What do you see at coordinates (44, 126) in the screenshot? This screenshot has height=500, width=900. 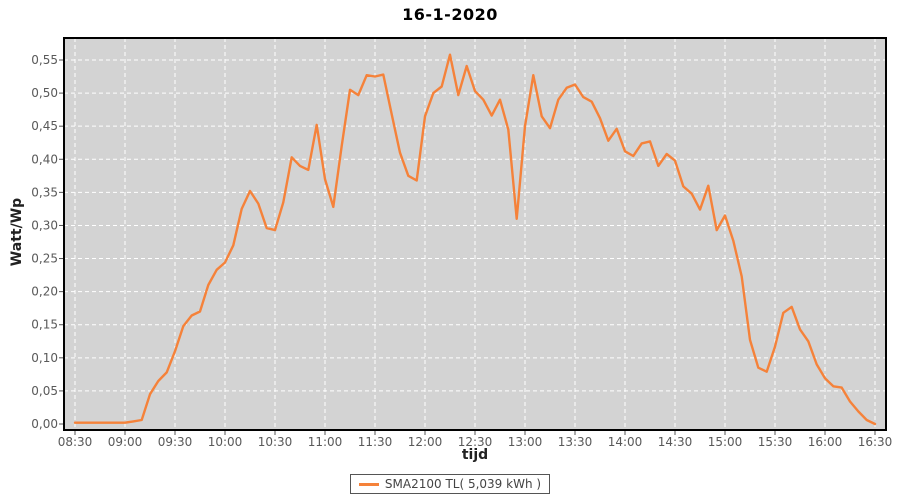 I see `y-tick-label: 0,45` at bounding box center [44, 126].